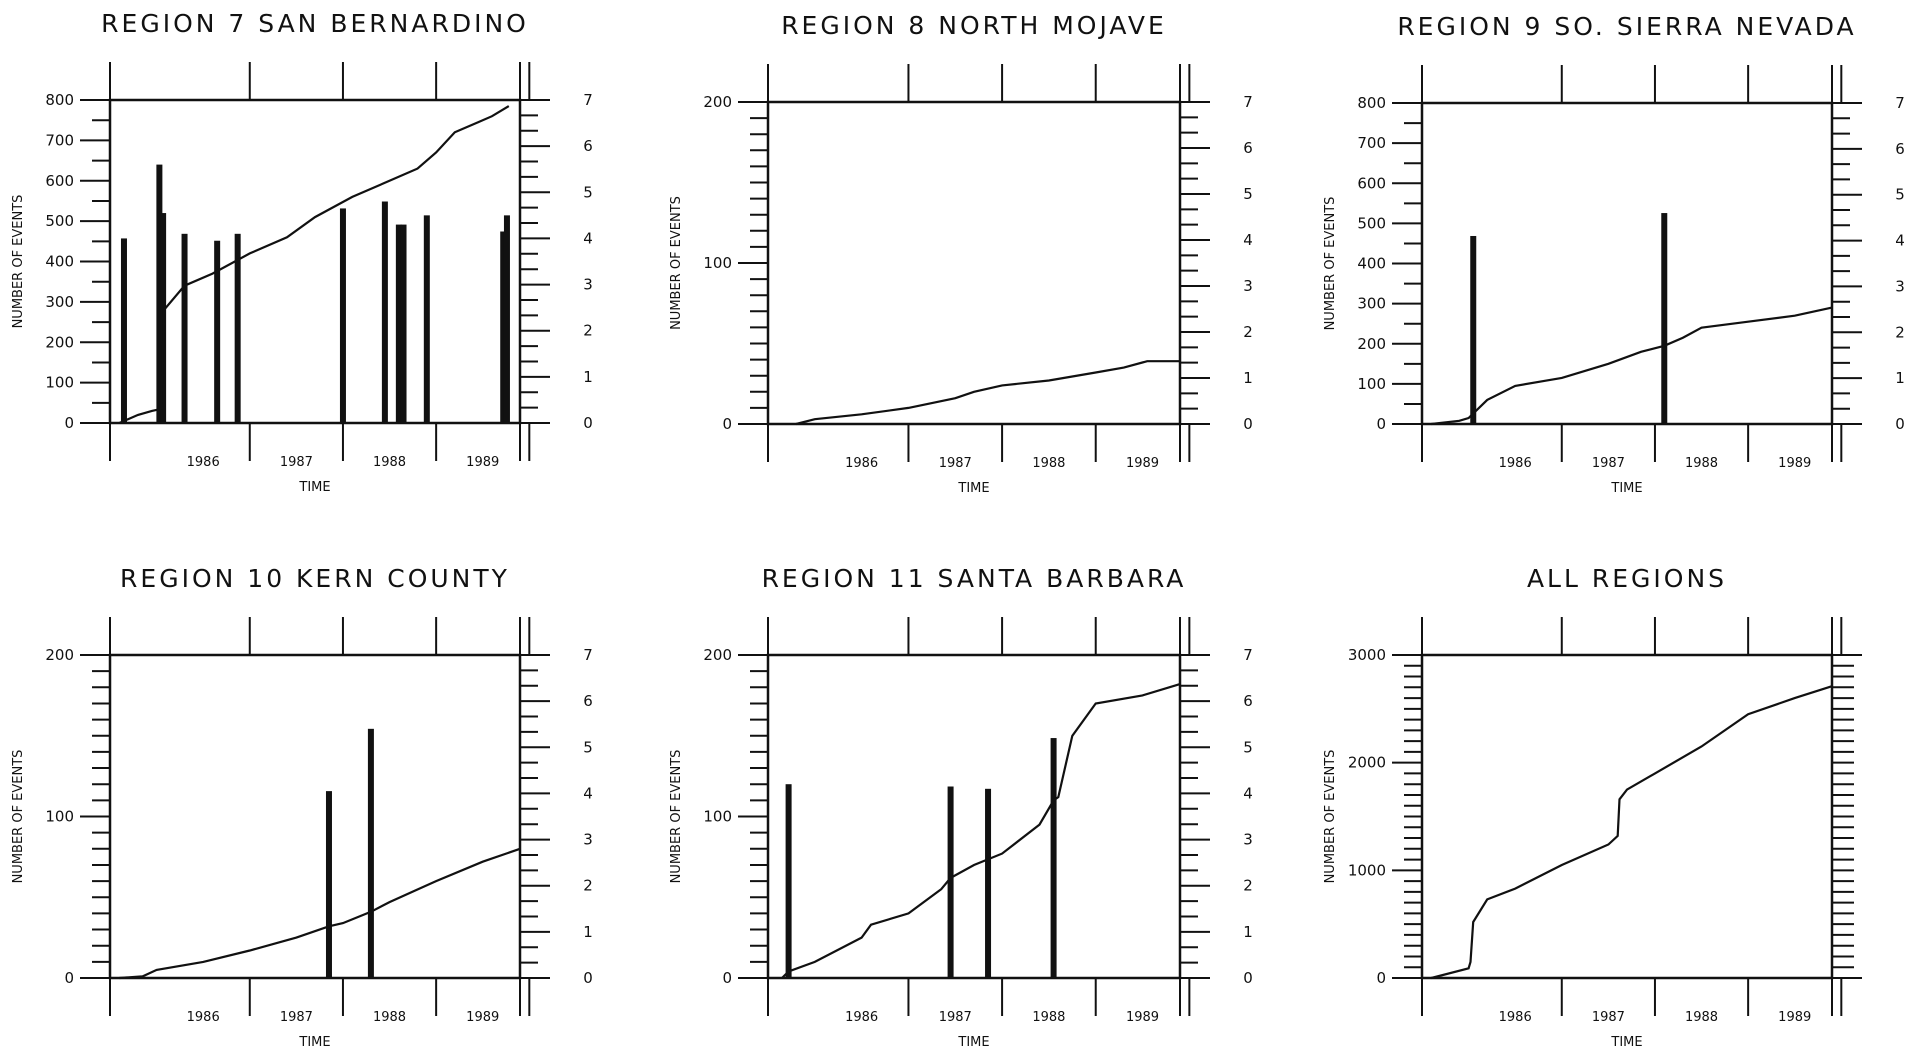  What do you see at coordinates (1632, 366) in the screenshot?
I see `chart-2-cumulative-line` at bounding box center [1632, 366].